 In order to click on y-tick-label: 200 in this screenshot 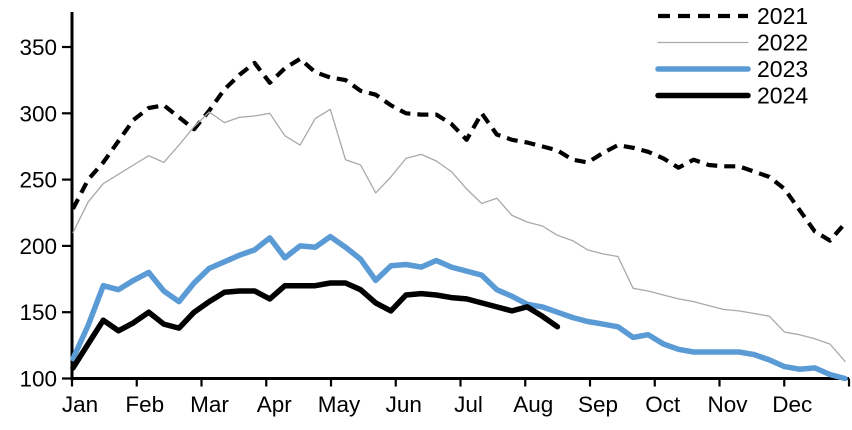, I will do `click(38, 246)`.